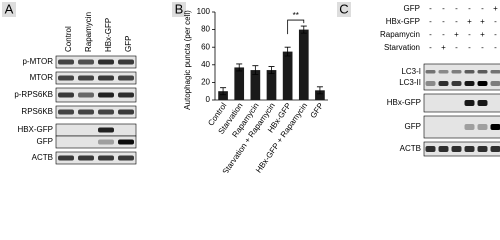 This screenshot has height=240, width=500. Describe the element at coordinates (37, 111) in the screenshot. I see `row-label: RPS6KB` at that location.